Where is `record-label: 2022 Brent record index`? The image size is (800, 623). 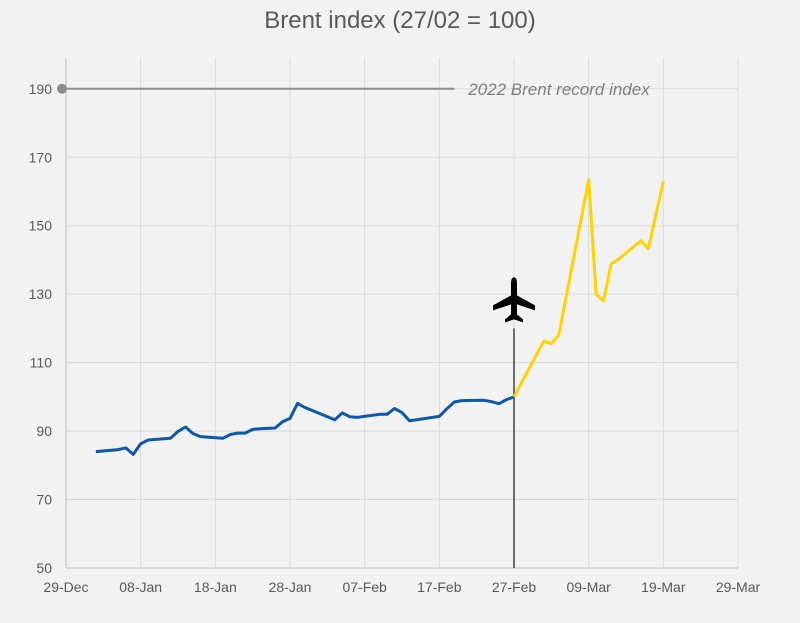
record-label: 2022 Brent record index is located at coordinates (558, 89).